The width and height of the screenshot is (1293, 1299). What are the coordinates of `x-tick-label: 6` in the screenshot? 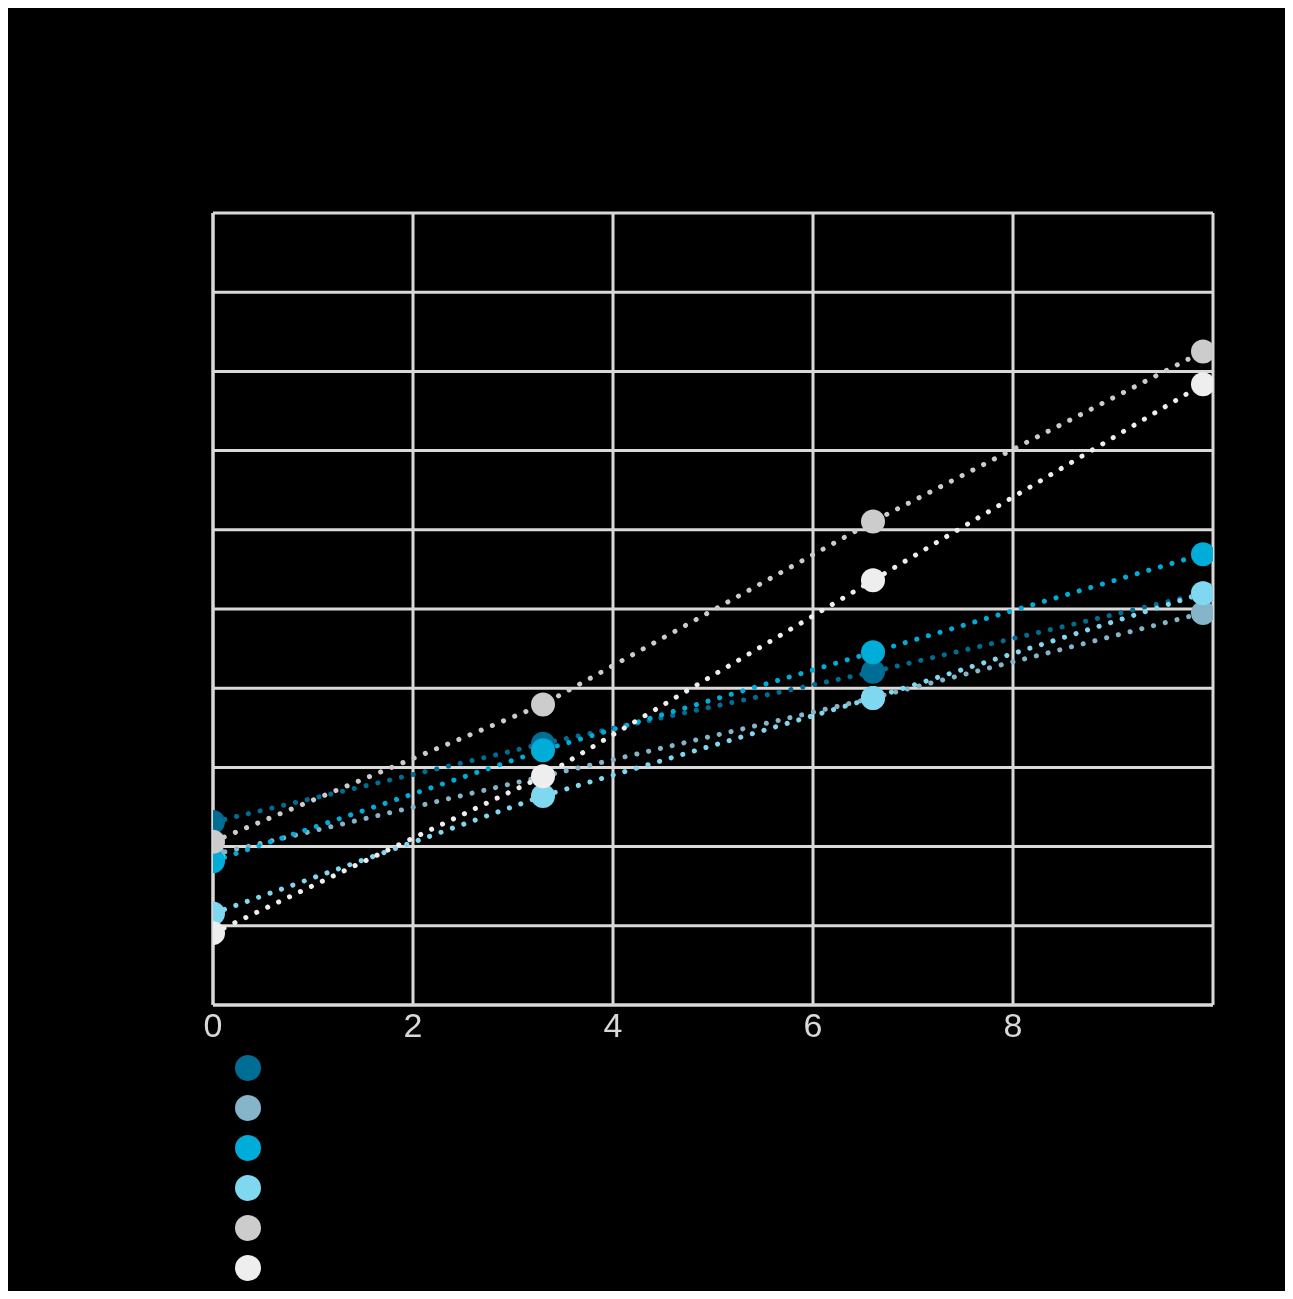 It's located at (813, 1025).